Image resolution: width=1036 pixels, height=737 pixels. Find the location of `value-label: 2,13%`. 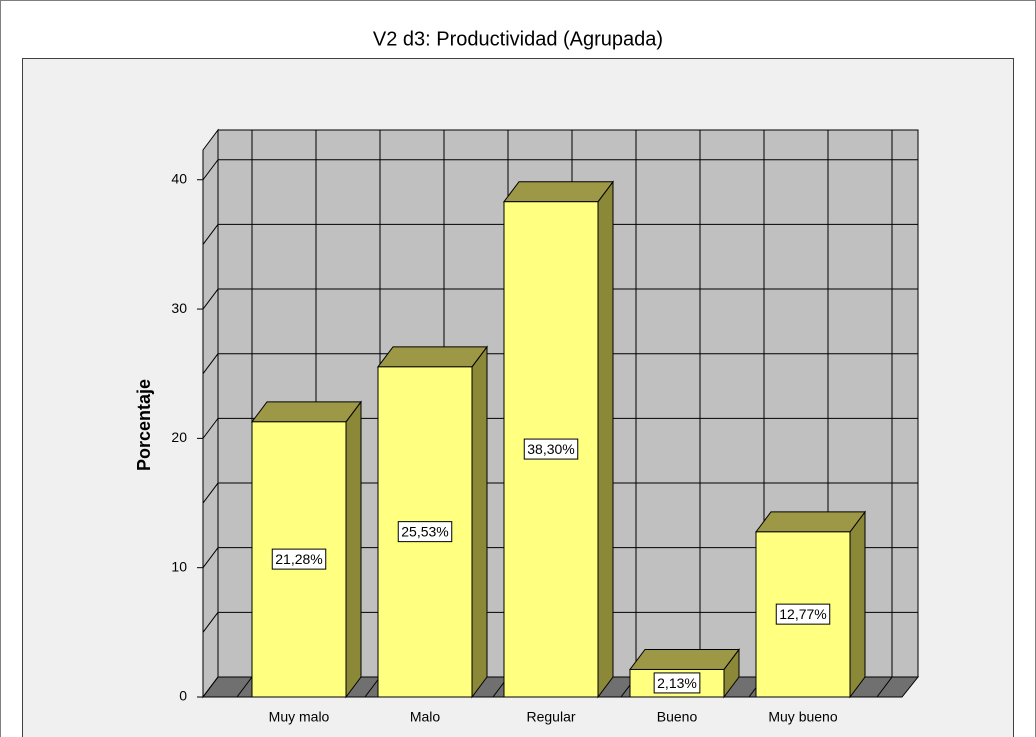

value-label: 2,13% is located at coordinates (677, 683).